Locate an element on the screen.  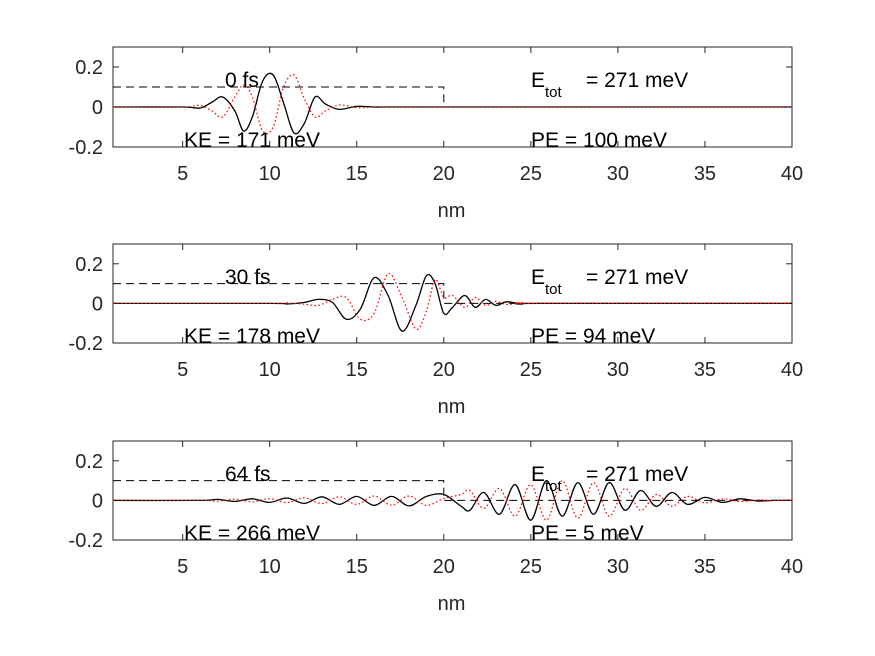
time-label: 30 fs is located at coordinates (248, 277).